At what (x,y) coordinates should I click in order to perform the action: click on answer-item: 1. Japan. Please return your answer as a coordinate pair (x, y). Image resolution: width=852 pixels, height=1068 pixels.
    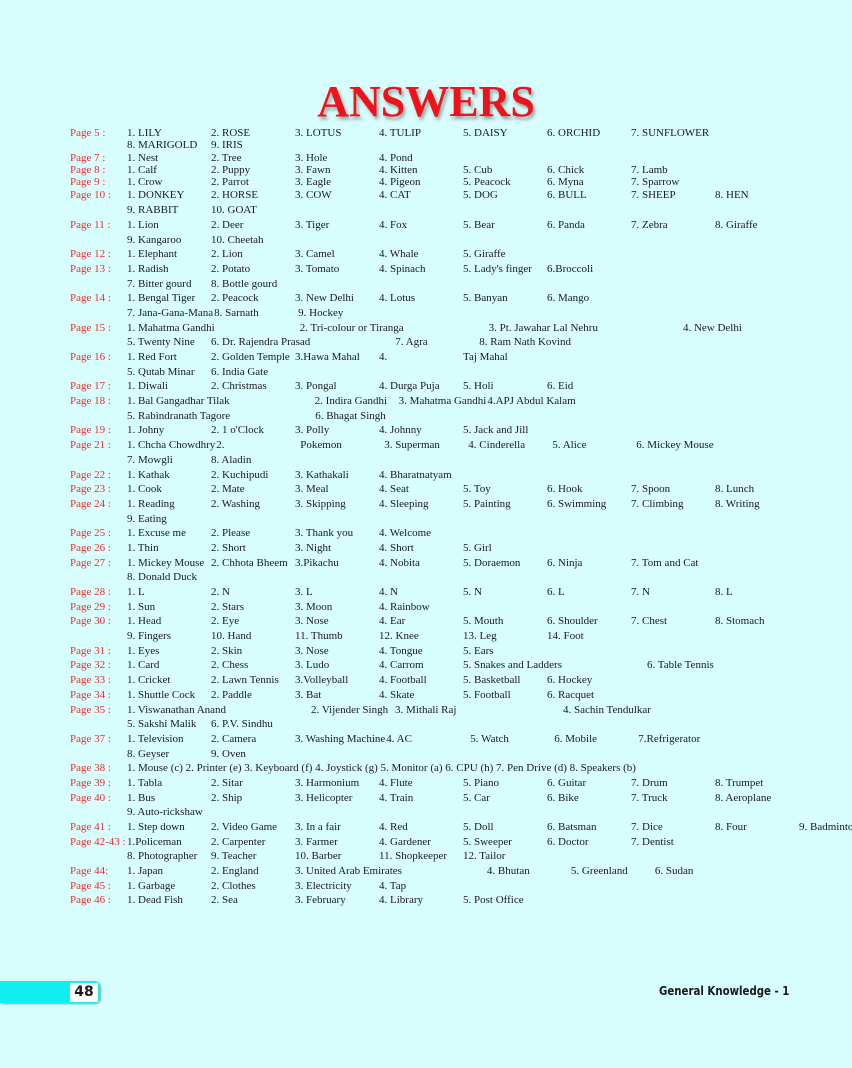
    Looking at the image, I should click on (145, 871).